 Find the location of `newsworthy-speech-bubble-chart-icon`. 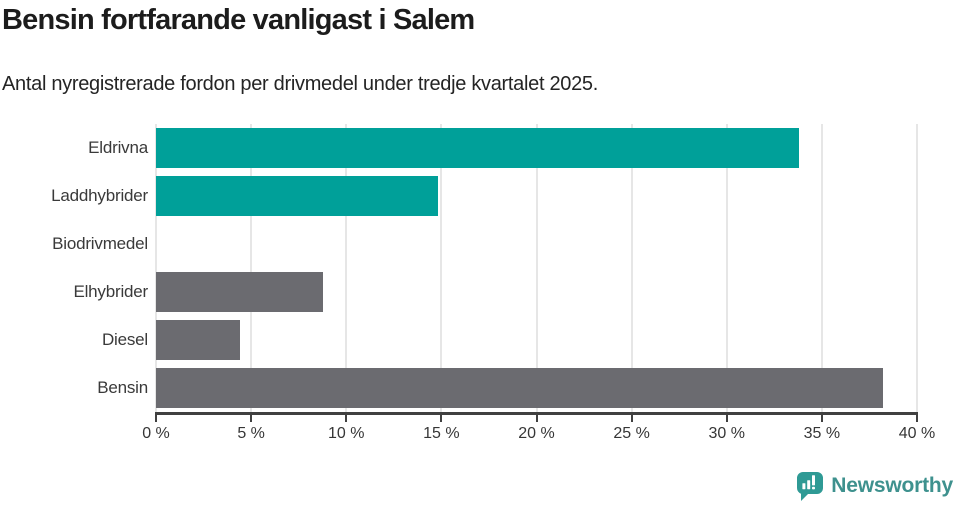

newsworthy-speech-bubble-chart-icon is located at coordinates (810, 486).